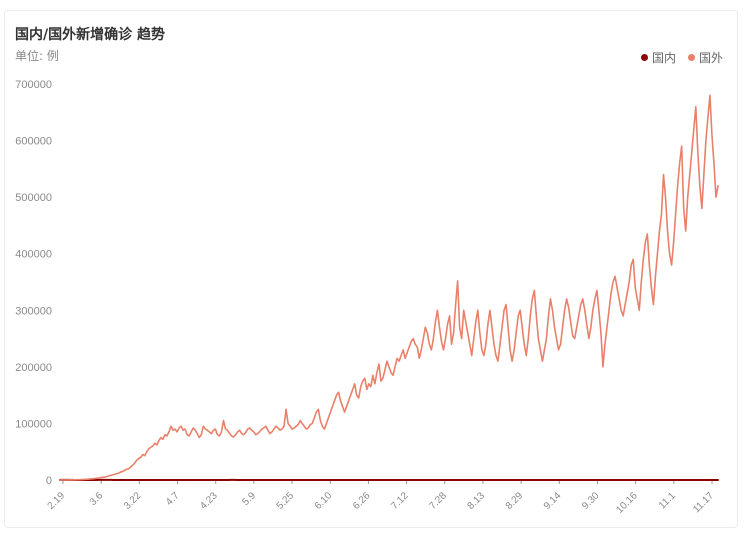 The width and height of the screenshot is (745, 536). I want to click on x-tick-label: 3.22, so click(133, 501).